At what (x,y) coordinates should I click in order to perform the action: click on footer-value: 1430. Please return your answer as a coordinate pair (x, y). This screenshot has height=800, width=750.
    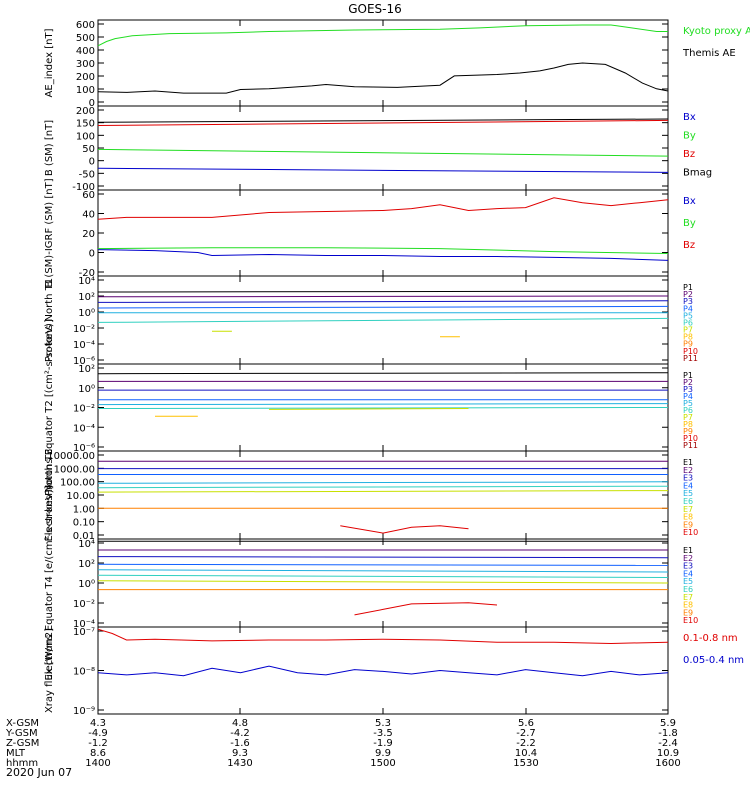
    Looking at the image, I should click on (239, 763).